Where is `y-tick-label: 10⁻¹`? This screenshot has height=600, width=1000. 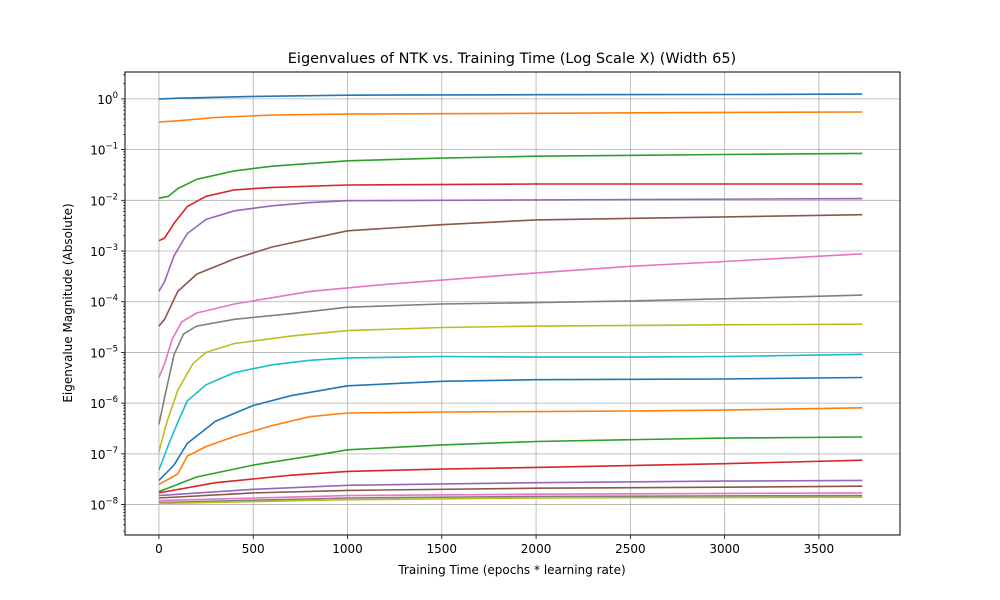 y-tick-label: 10⁻¹ is located at coordinates (104, 150).